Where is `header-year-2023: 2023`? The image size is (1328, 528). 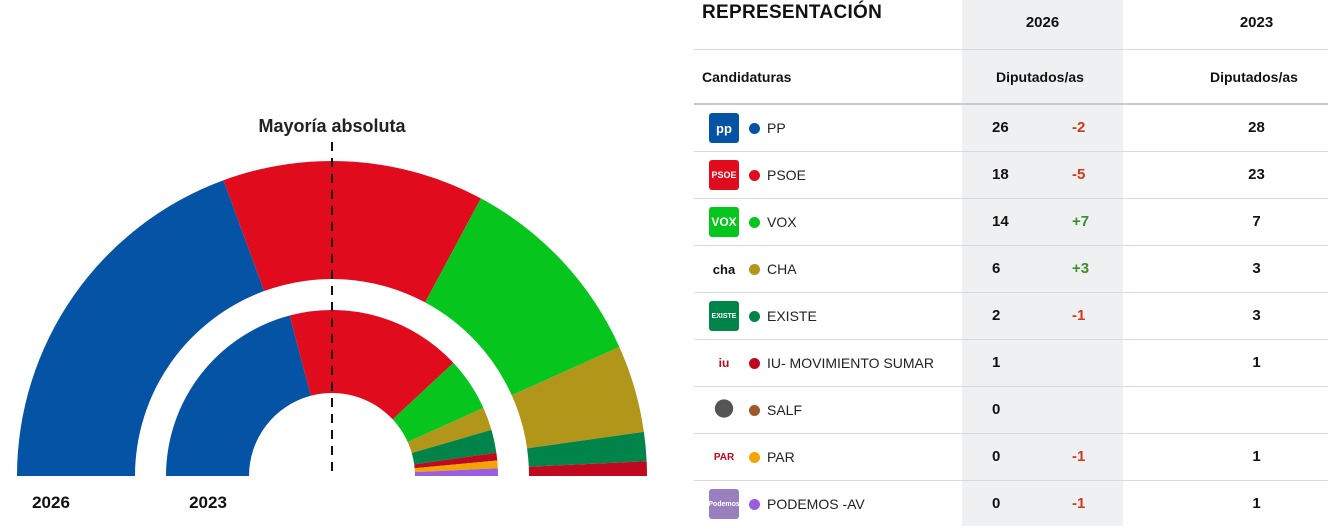 header-year-2023: 2023 is located at coordinates (1256, 22).